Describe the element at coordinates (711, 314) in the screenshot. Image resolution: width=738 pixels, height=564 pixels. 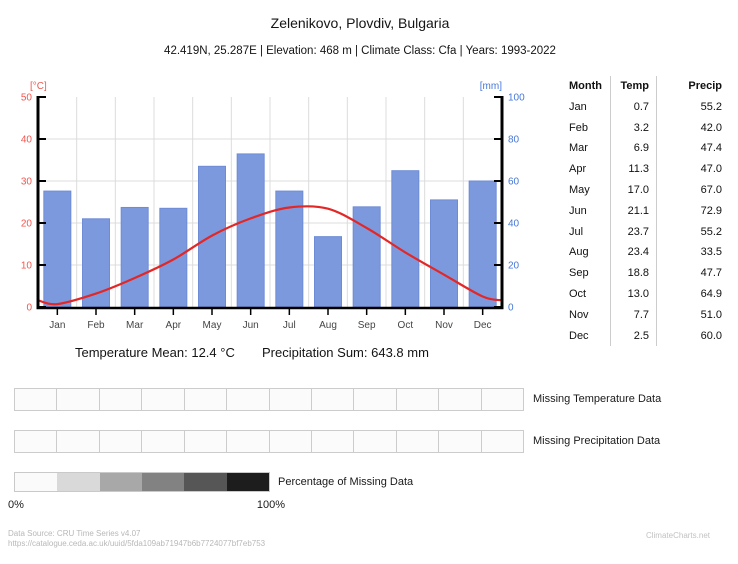
I see `table-cell: 51.0` at that location.